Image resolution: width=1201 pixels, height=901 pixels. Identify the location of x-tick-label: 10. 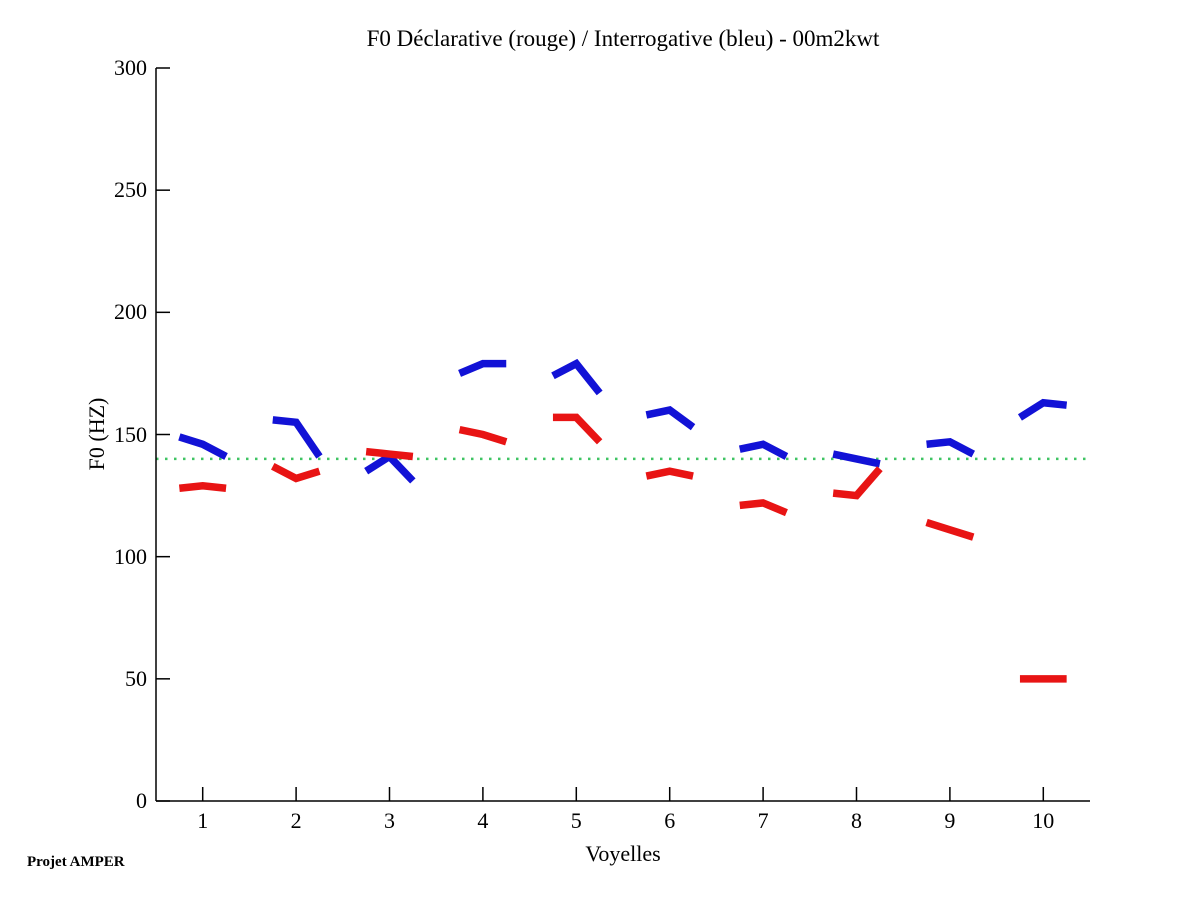
(1043, 820).